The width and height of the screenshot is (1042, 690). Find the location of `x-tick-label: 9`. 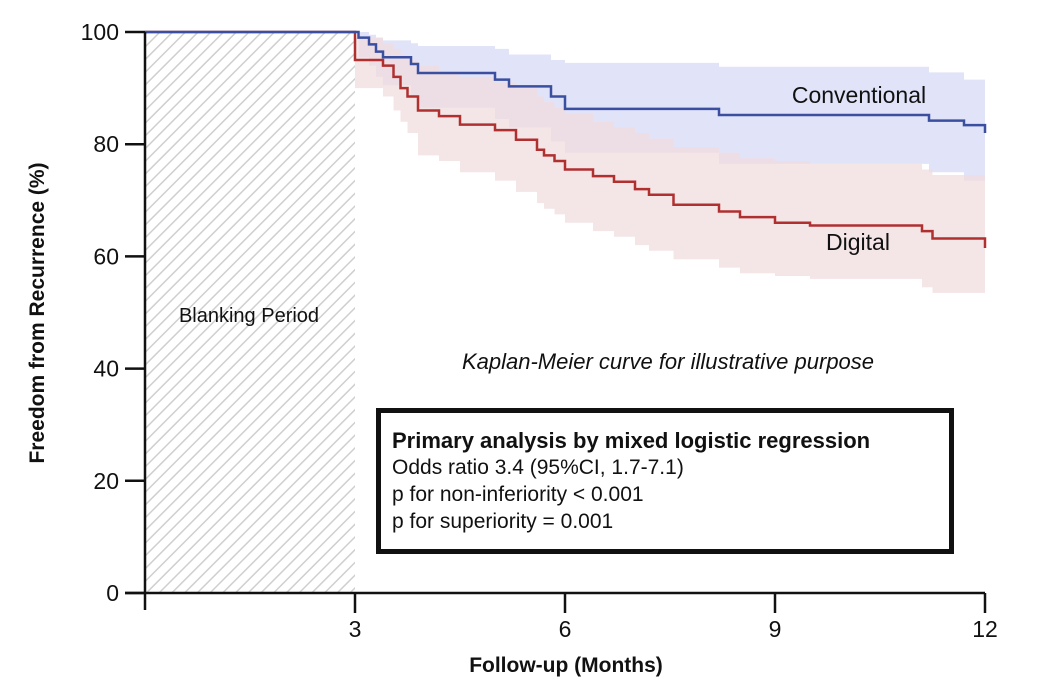

x-tick-label: 9 is located at coordinates (775, 629).